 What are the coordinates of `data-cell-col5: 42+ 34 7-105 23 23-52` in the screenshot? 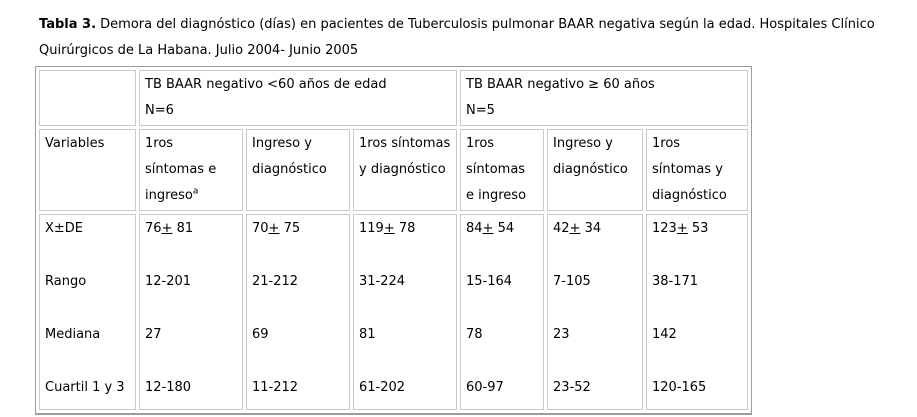 It's located at (595, 312).